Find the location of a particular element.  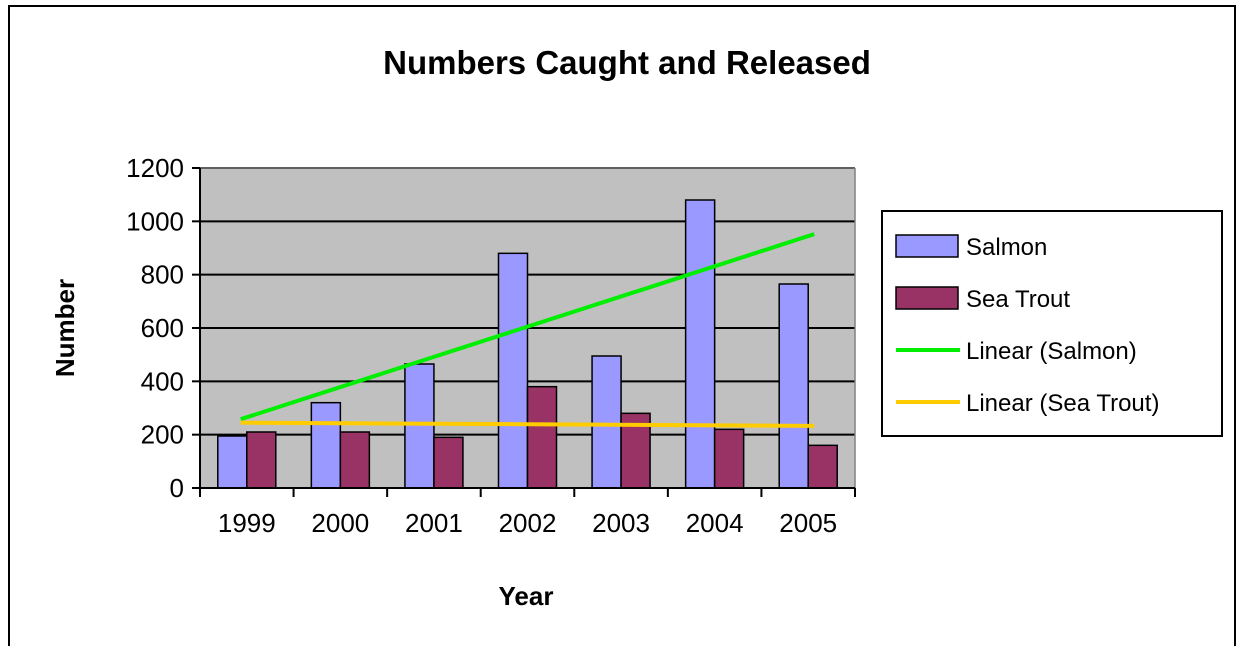

y-tick-label: 1200 is located at coordinates (155, 168).